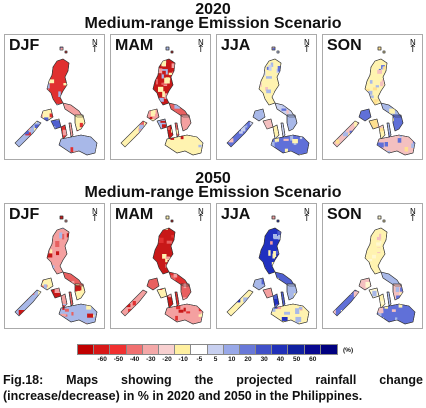  What do you see at coordinates (118, 359) in the screenshot?
I see `legend-tick-label: -50` at bounding box center [118, 359].